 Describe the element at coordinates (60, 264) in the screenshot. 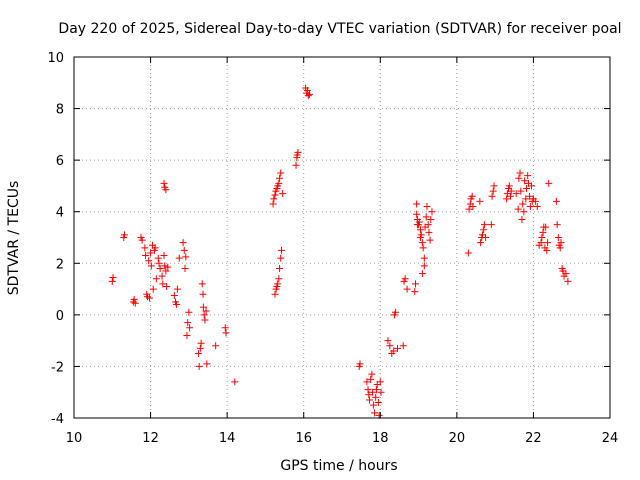

I see `y-tick-label: 2` at that location.